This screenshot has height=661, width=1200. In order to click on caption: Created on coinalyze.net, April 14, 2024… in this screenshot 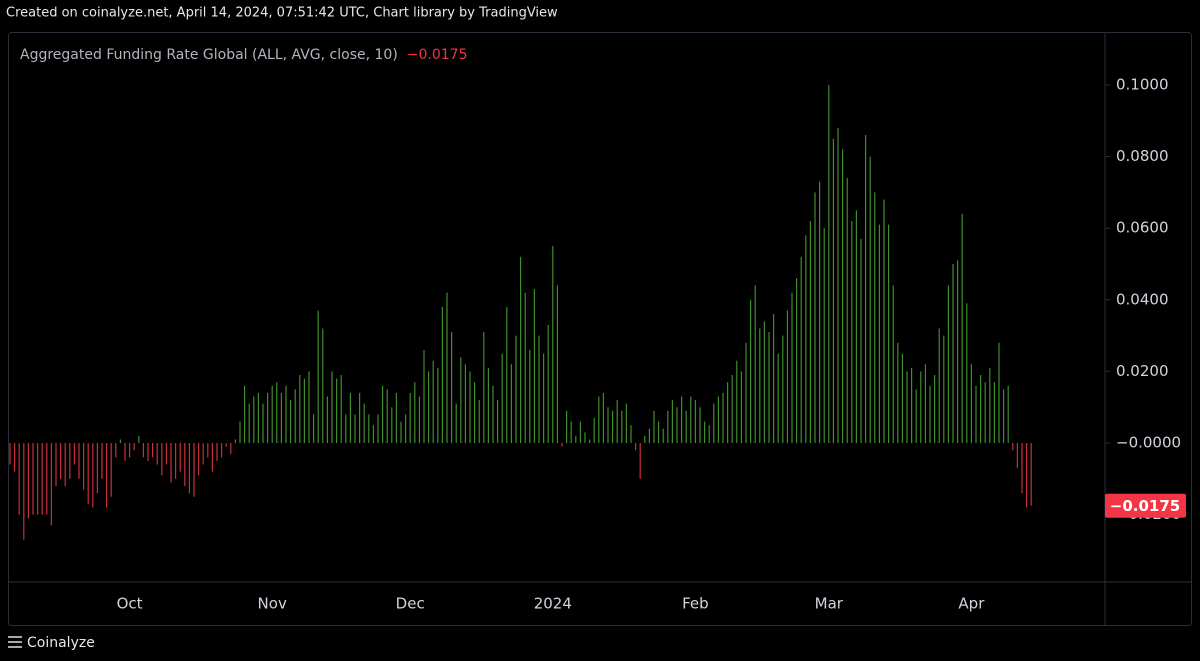, I will do `click(282, 13)`.